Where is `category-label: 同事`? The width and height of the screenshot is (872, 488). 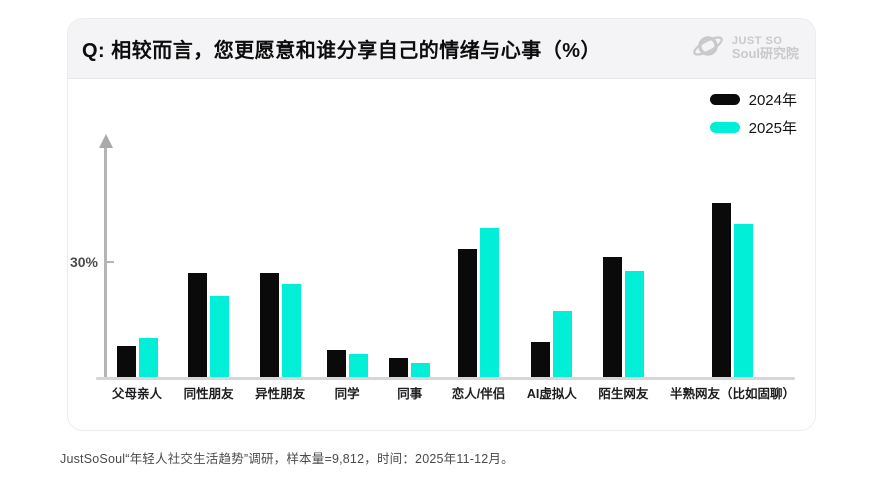 category-label: 同事 is located at coordinates (410, 394).